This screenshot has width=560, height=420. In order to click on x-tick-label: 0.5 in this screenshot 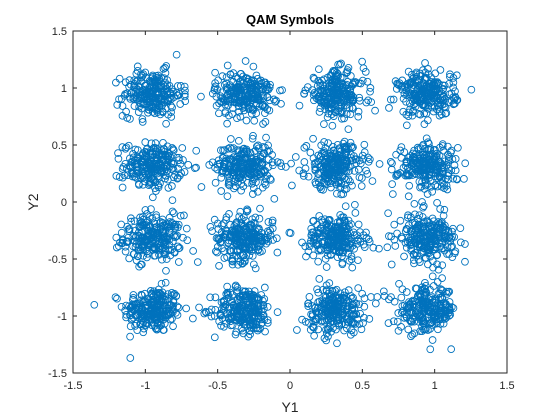, I will do `click(362, 386)`.